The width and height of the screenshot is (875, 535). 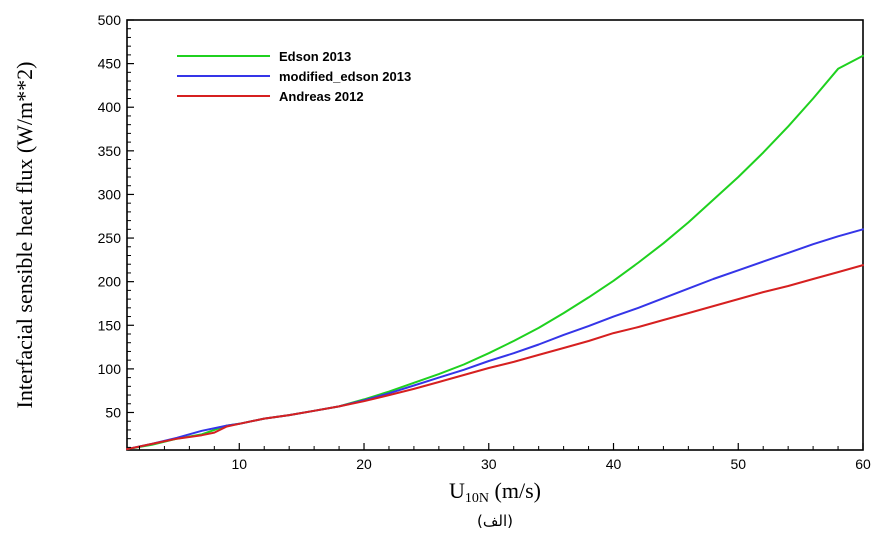 What do you see at coordinates (110, 238) in the screenshot?
I see `y-tick-label: 250` at bounding box center [110, 238].